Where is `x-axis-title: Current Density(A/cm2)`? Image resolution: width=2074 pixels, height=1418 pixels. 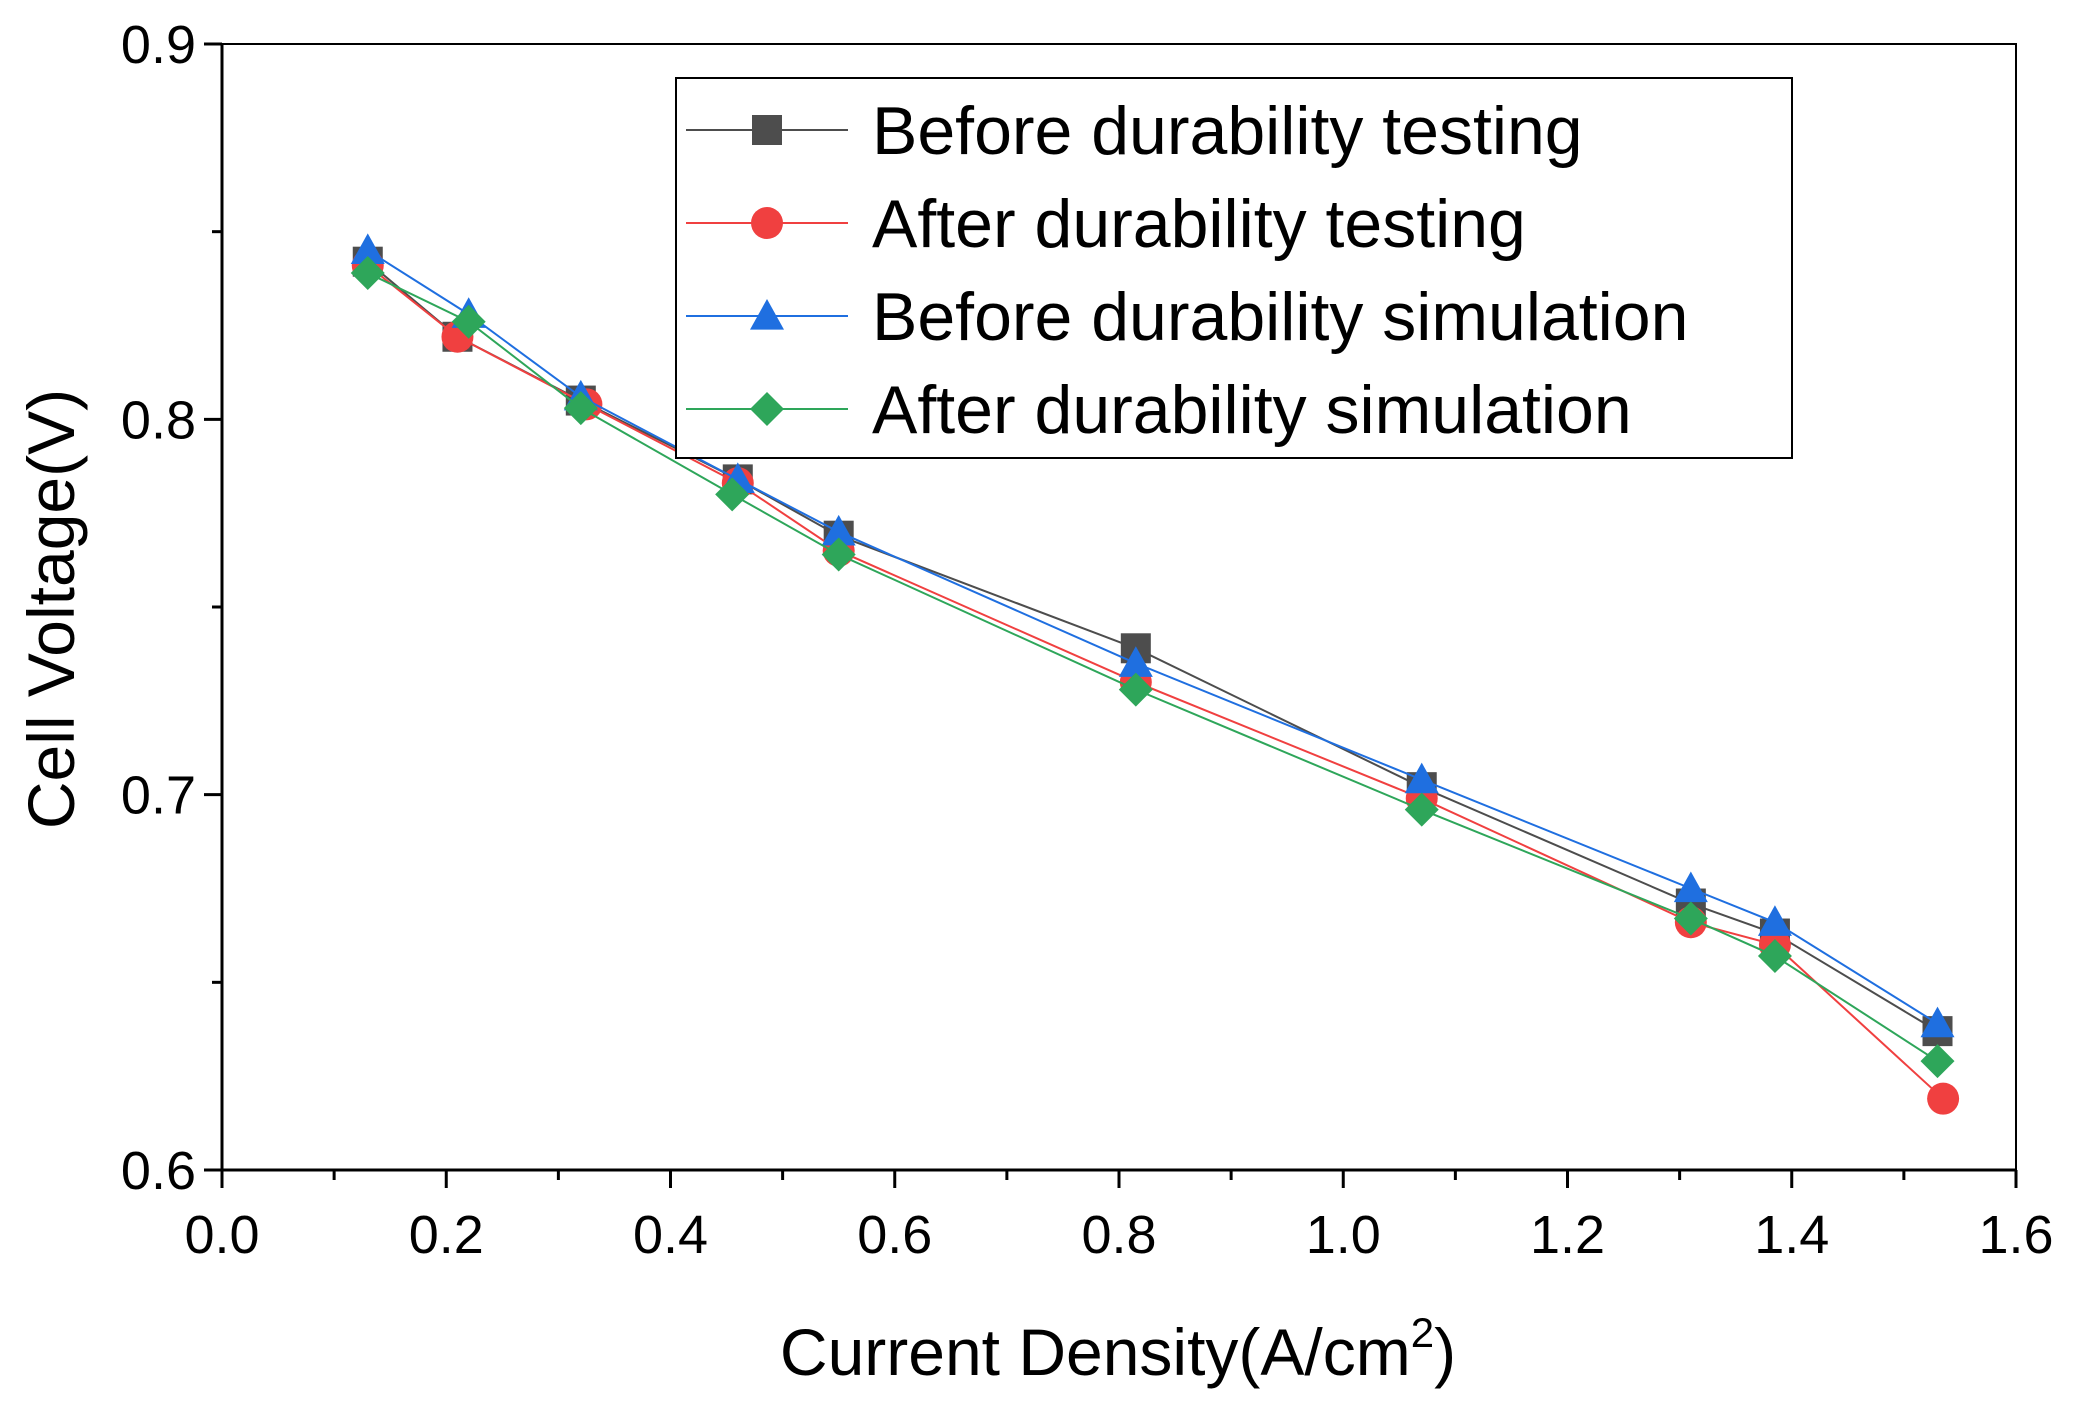
x-axis-title: Current Density(A/cm2) is located at coordinates (1118, 1349).